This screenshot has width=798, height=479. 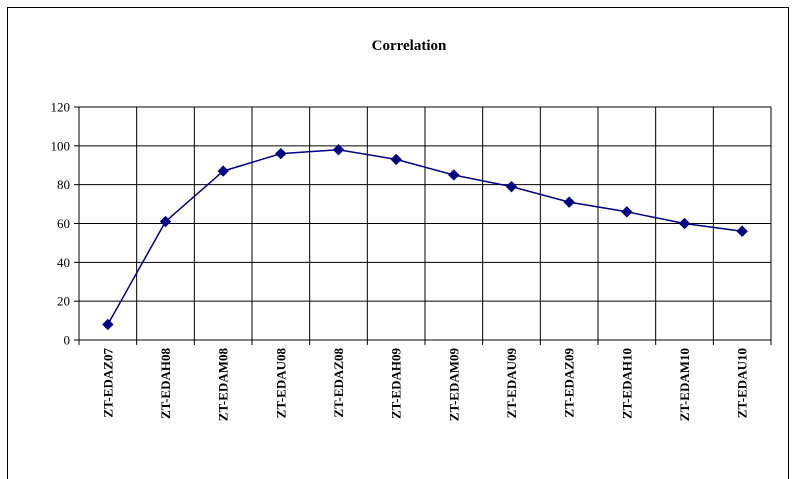 What do you see at coordinates (63, 223) in the screenshot?
I see `y-tick-label: 60` at bounding box center [63, 223].